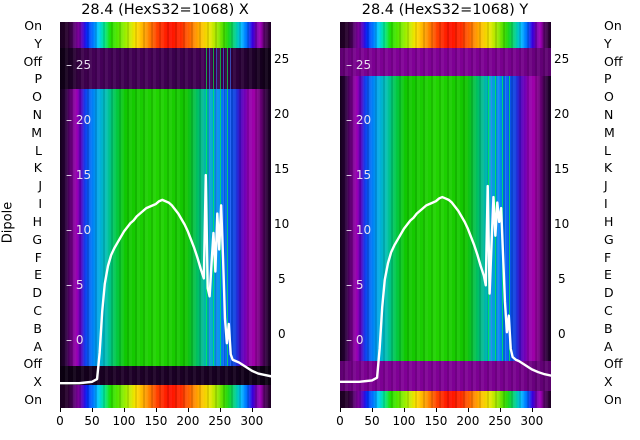  Describe the element at coordinates (37, 221) in the screenshot. I see `cat-tick-left-h: H` at that location.